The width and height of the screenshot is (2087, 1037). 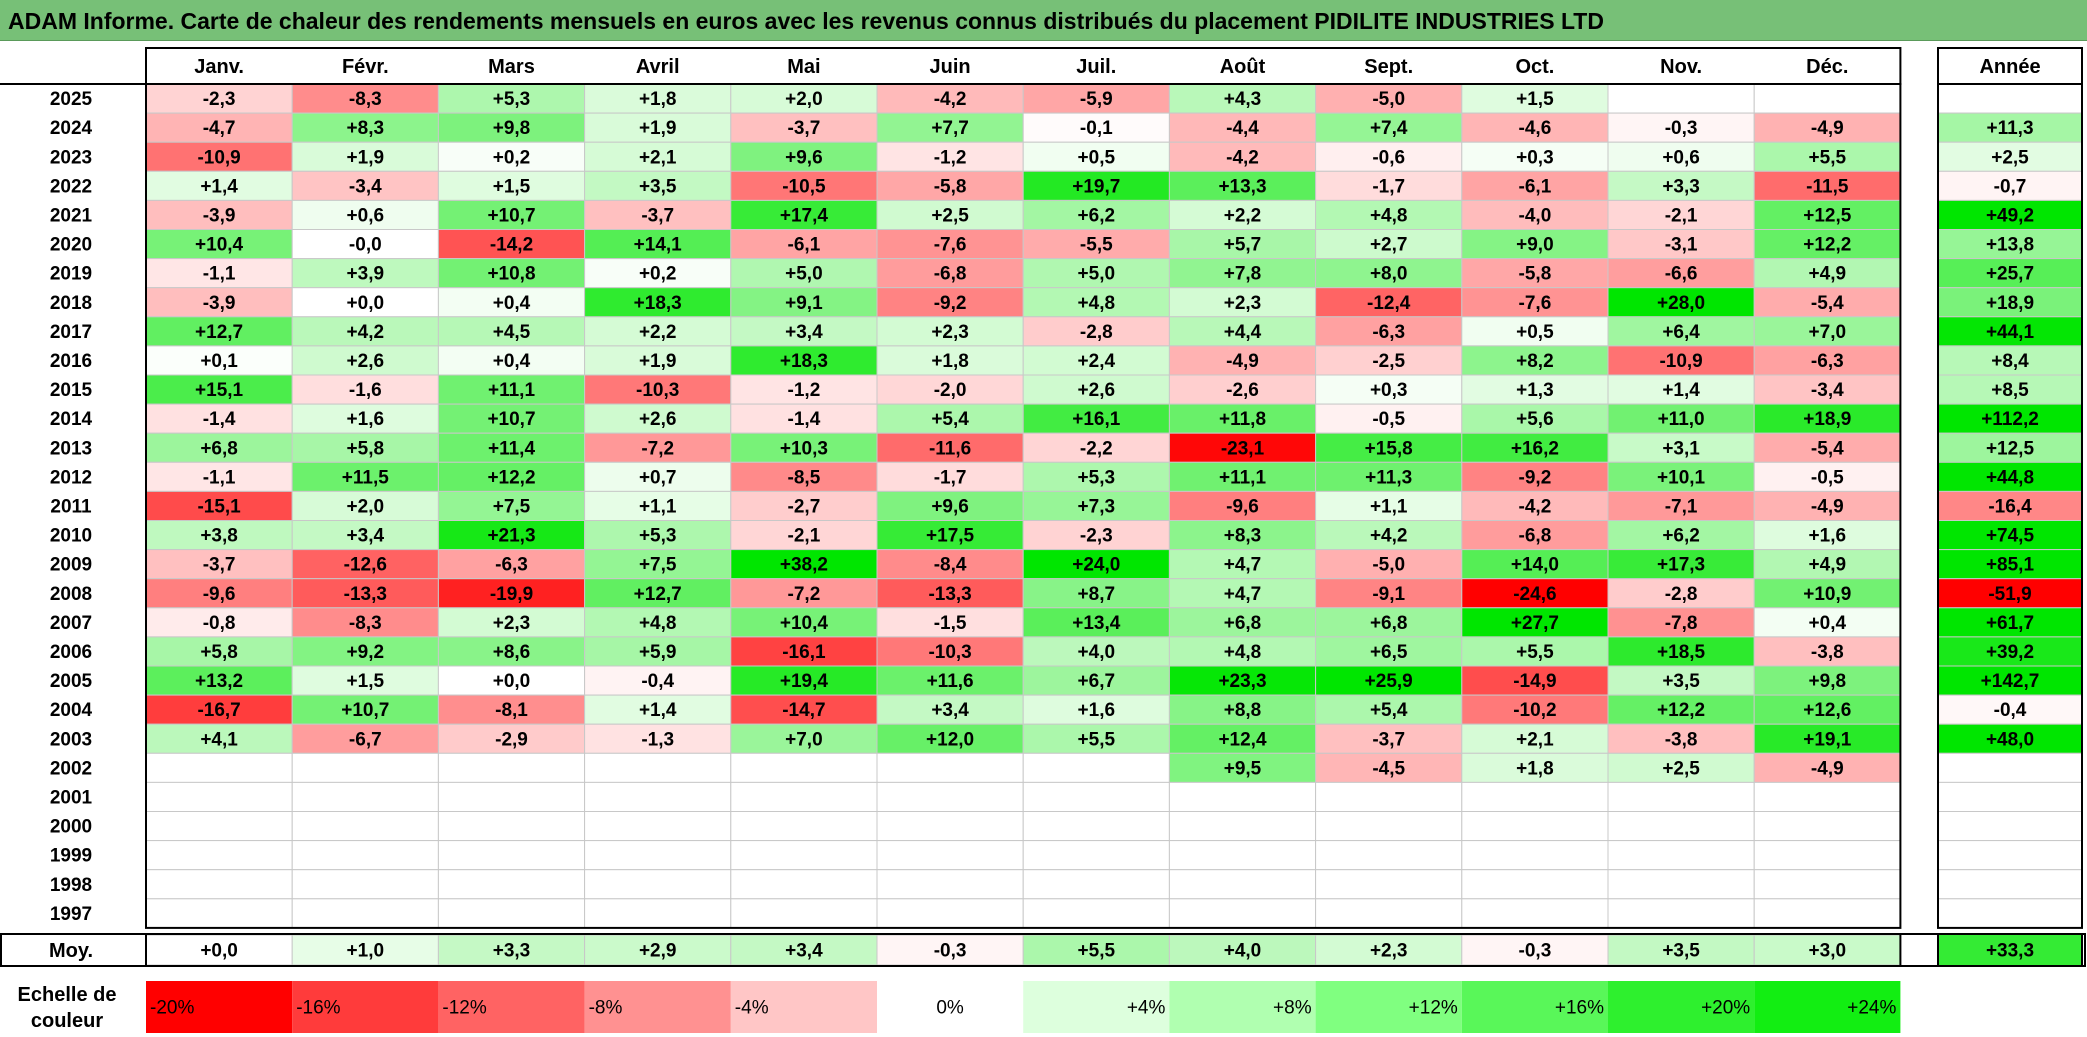 I want to click on cell-value: +19,7, so click(x=1096, y=186).